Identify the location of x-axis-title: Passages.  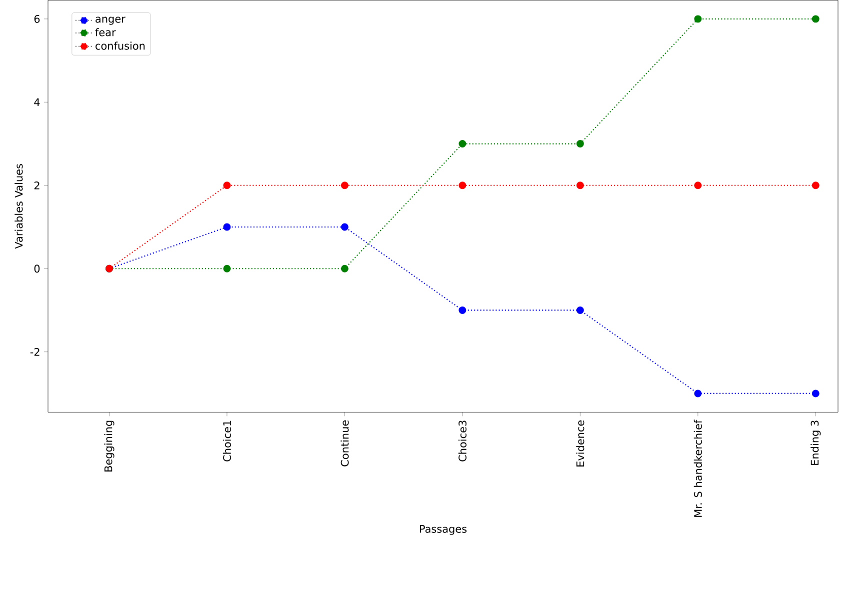
(443, 529).